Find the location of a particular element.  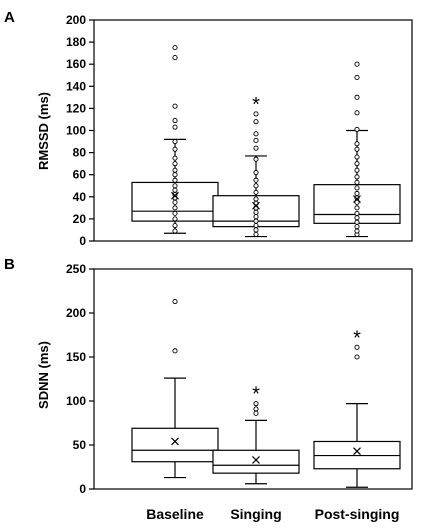

y-tick-label-b: 50 is located at coordinates (80, 445).